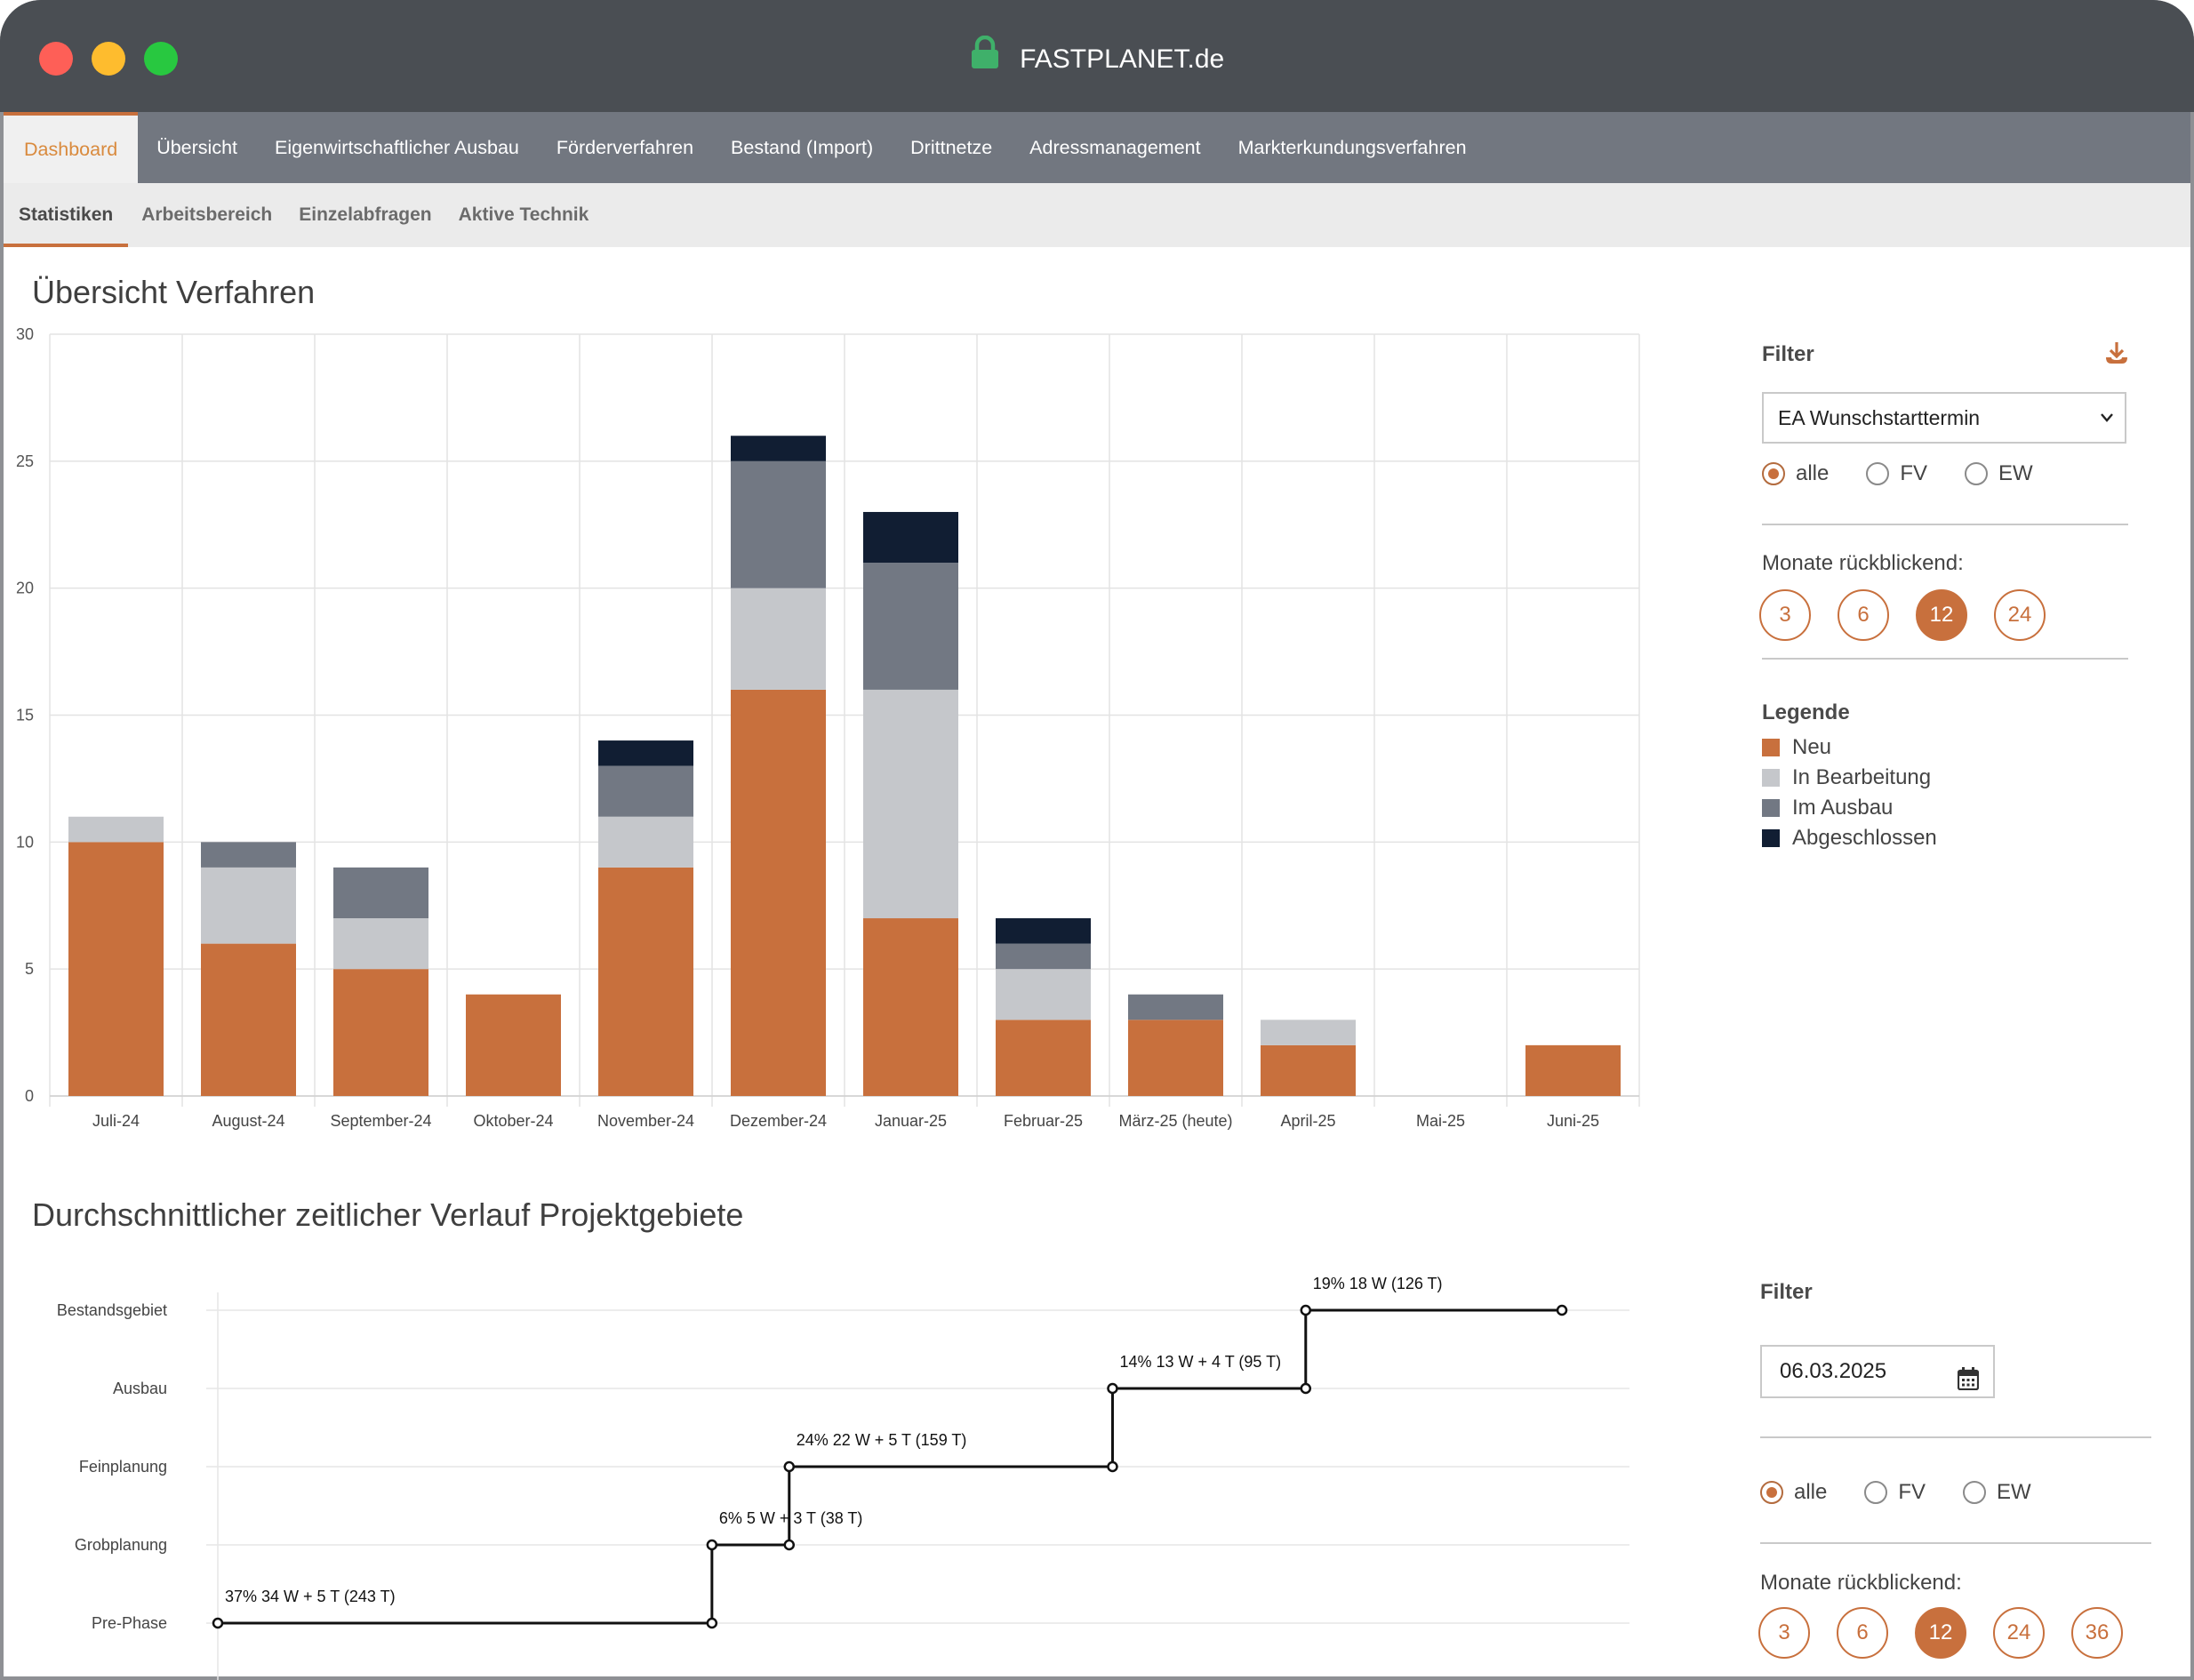 This screenshot has height=1680, width=2194. What do you see at coordinates (1115, 147) in the screenshot?
I see `nav-tab-adressmanagement: Adressmanagement` at bounding box center [1115, 147].